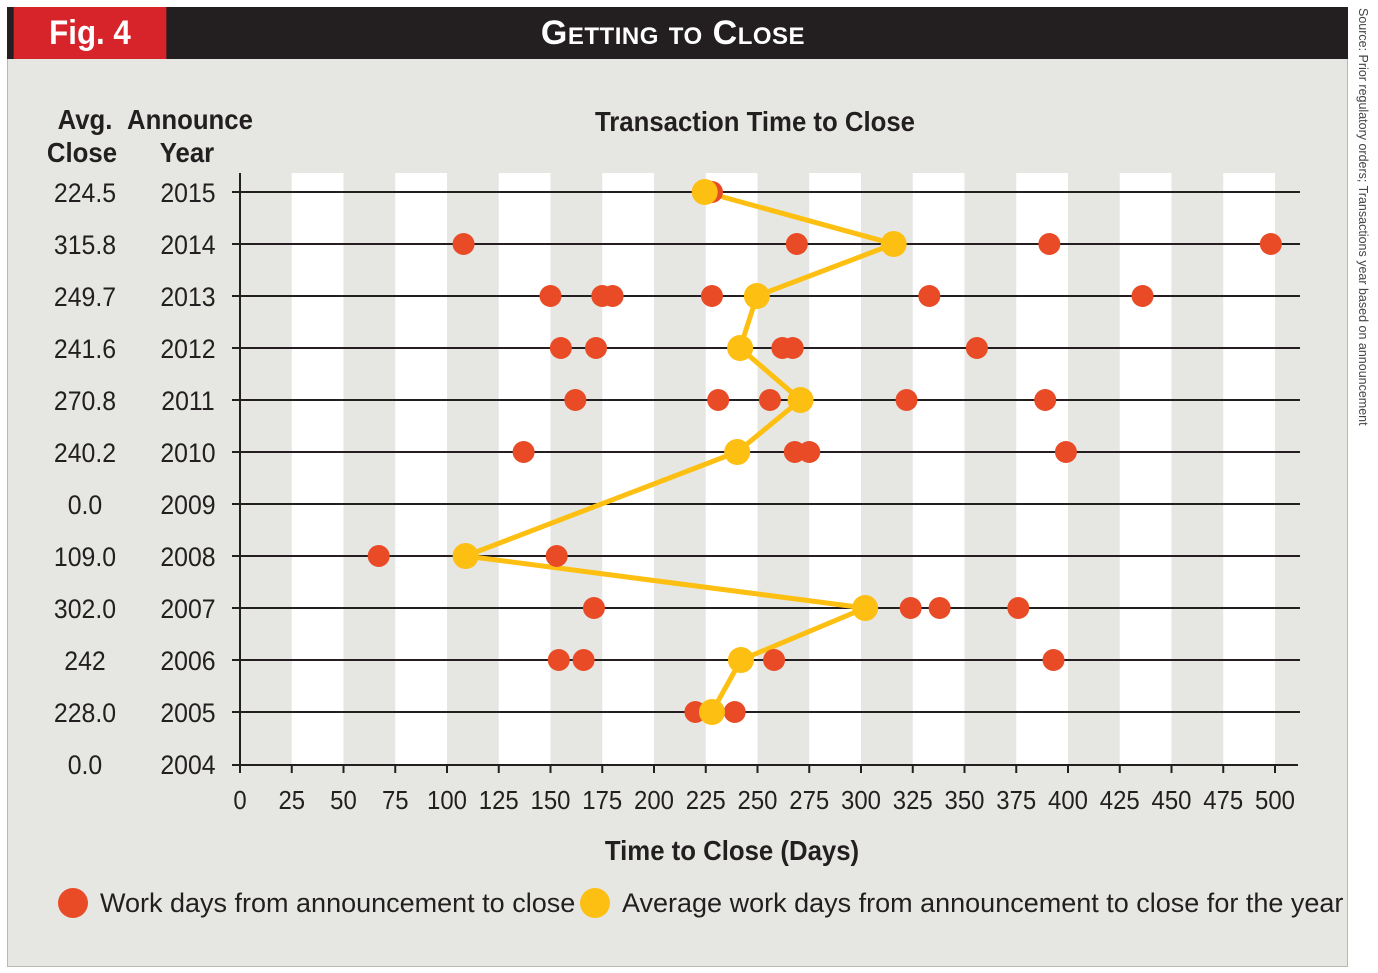 This screenshot has width=1378, height=973. I want to click on header-bar, so click(677, 33).